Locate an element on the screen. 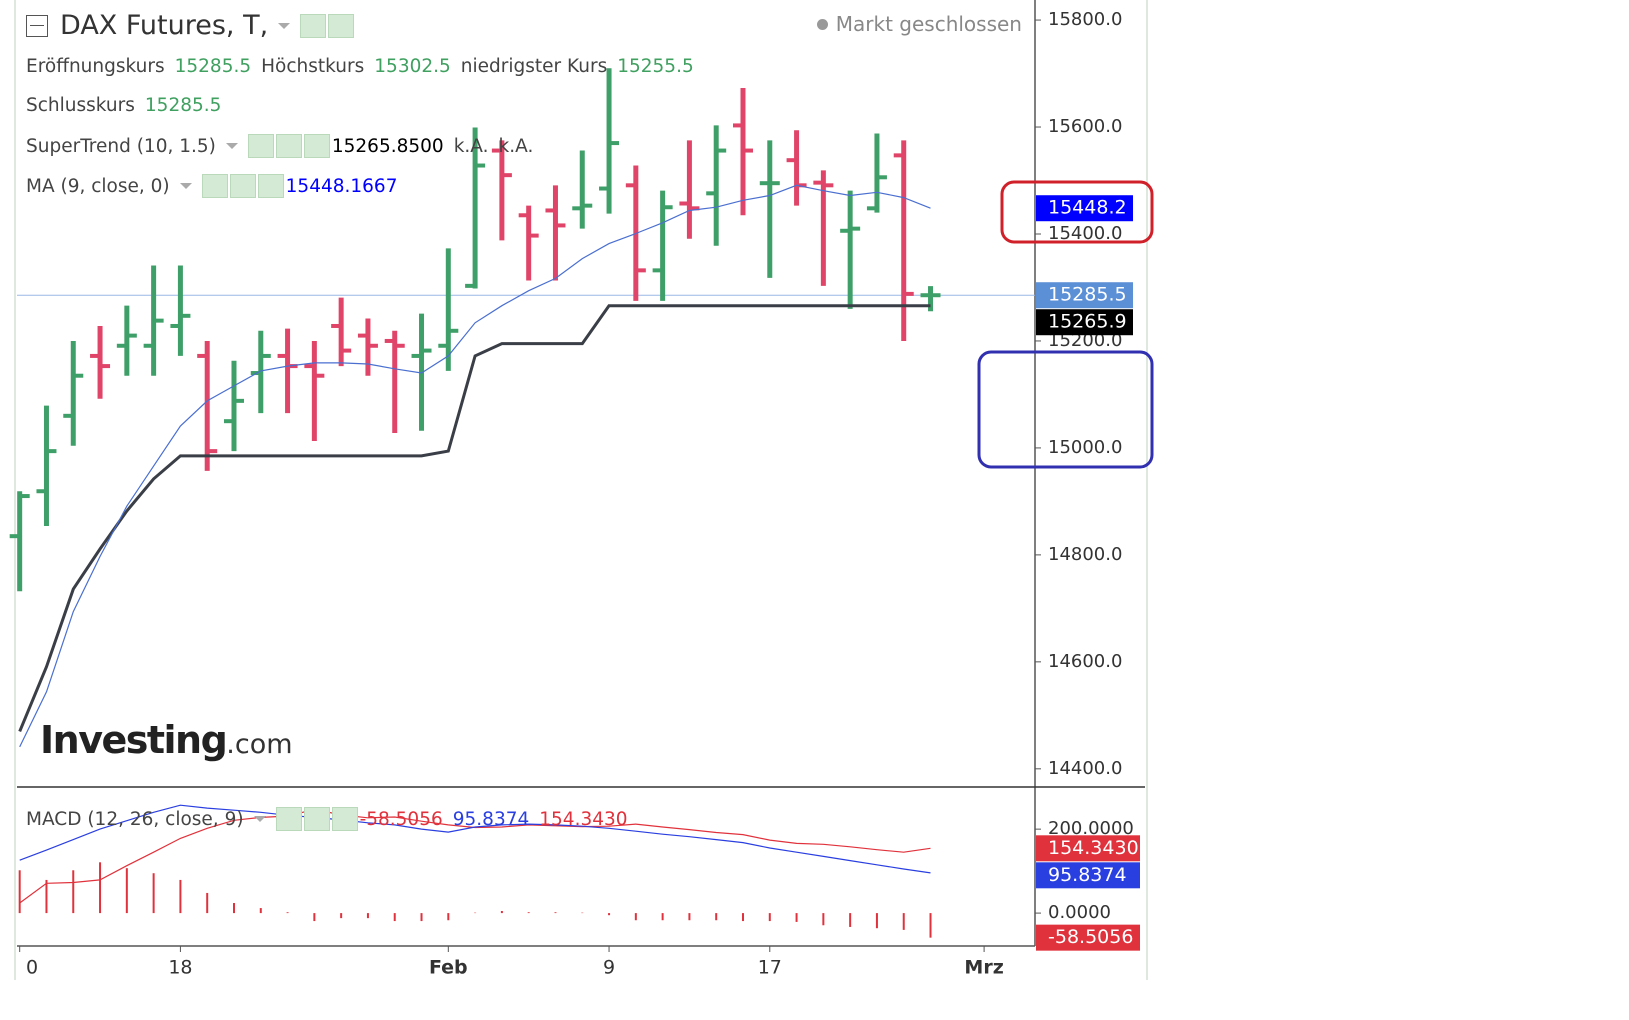  status-dot is located at coordinates (822, 24).